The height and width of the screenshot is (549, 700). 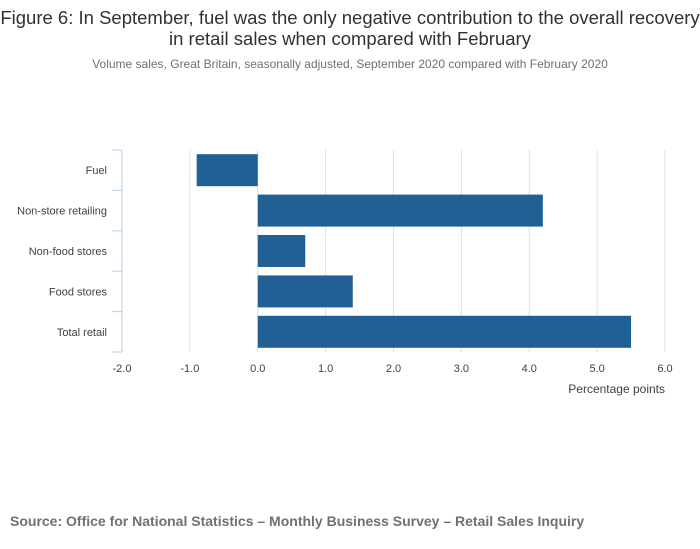 I want to click on category-label: Fuel, so click(x=96, y=171).